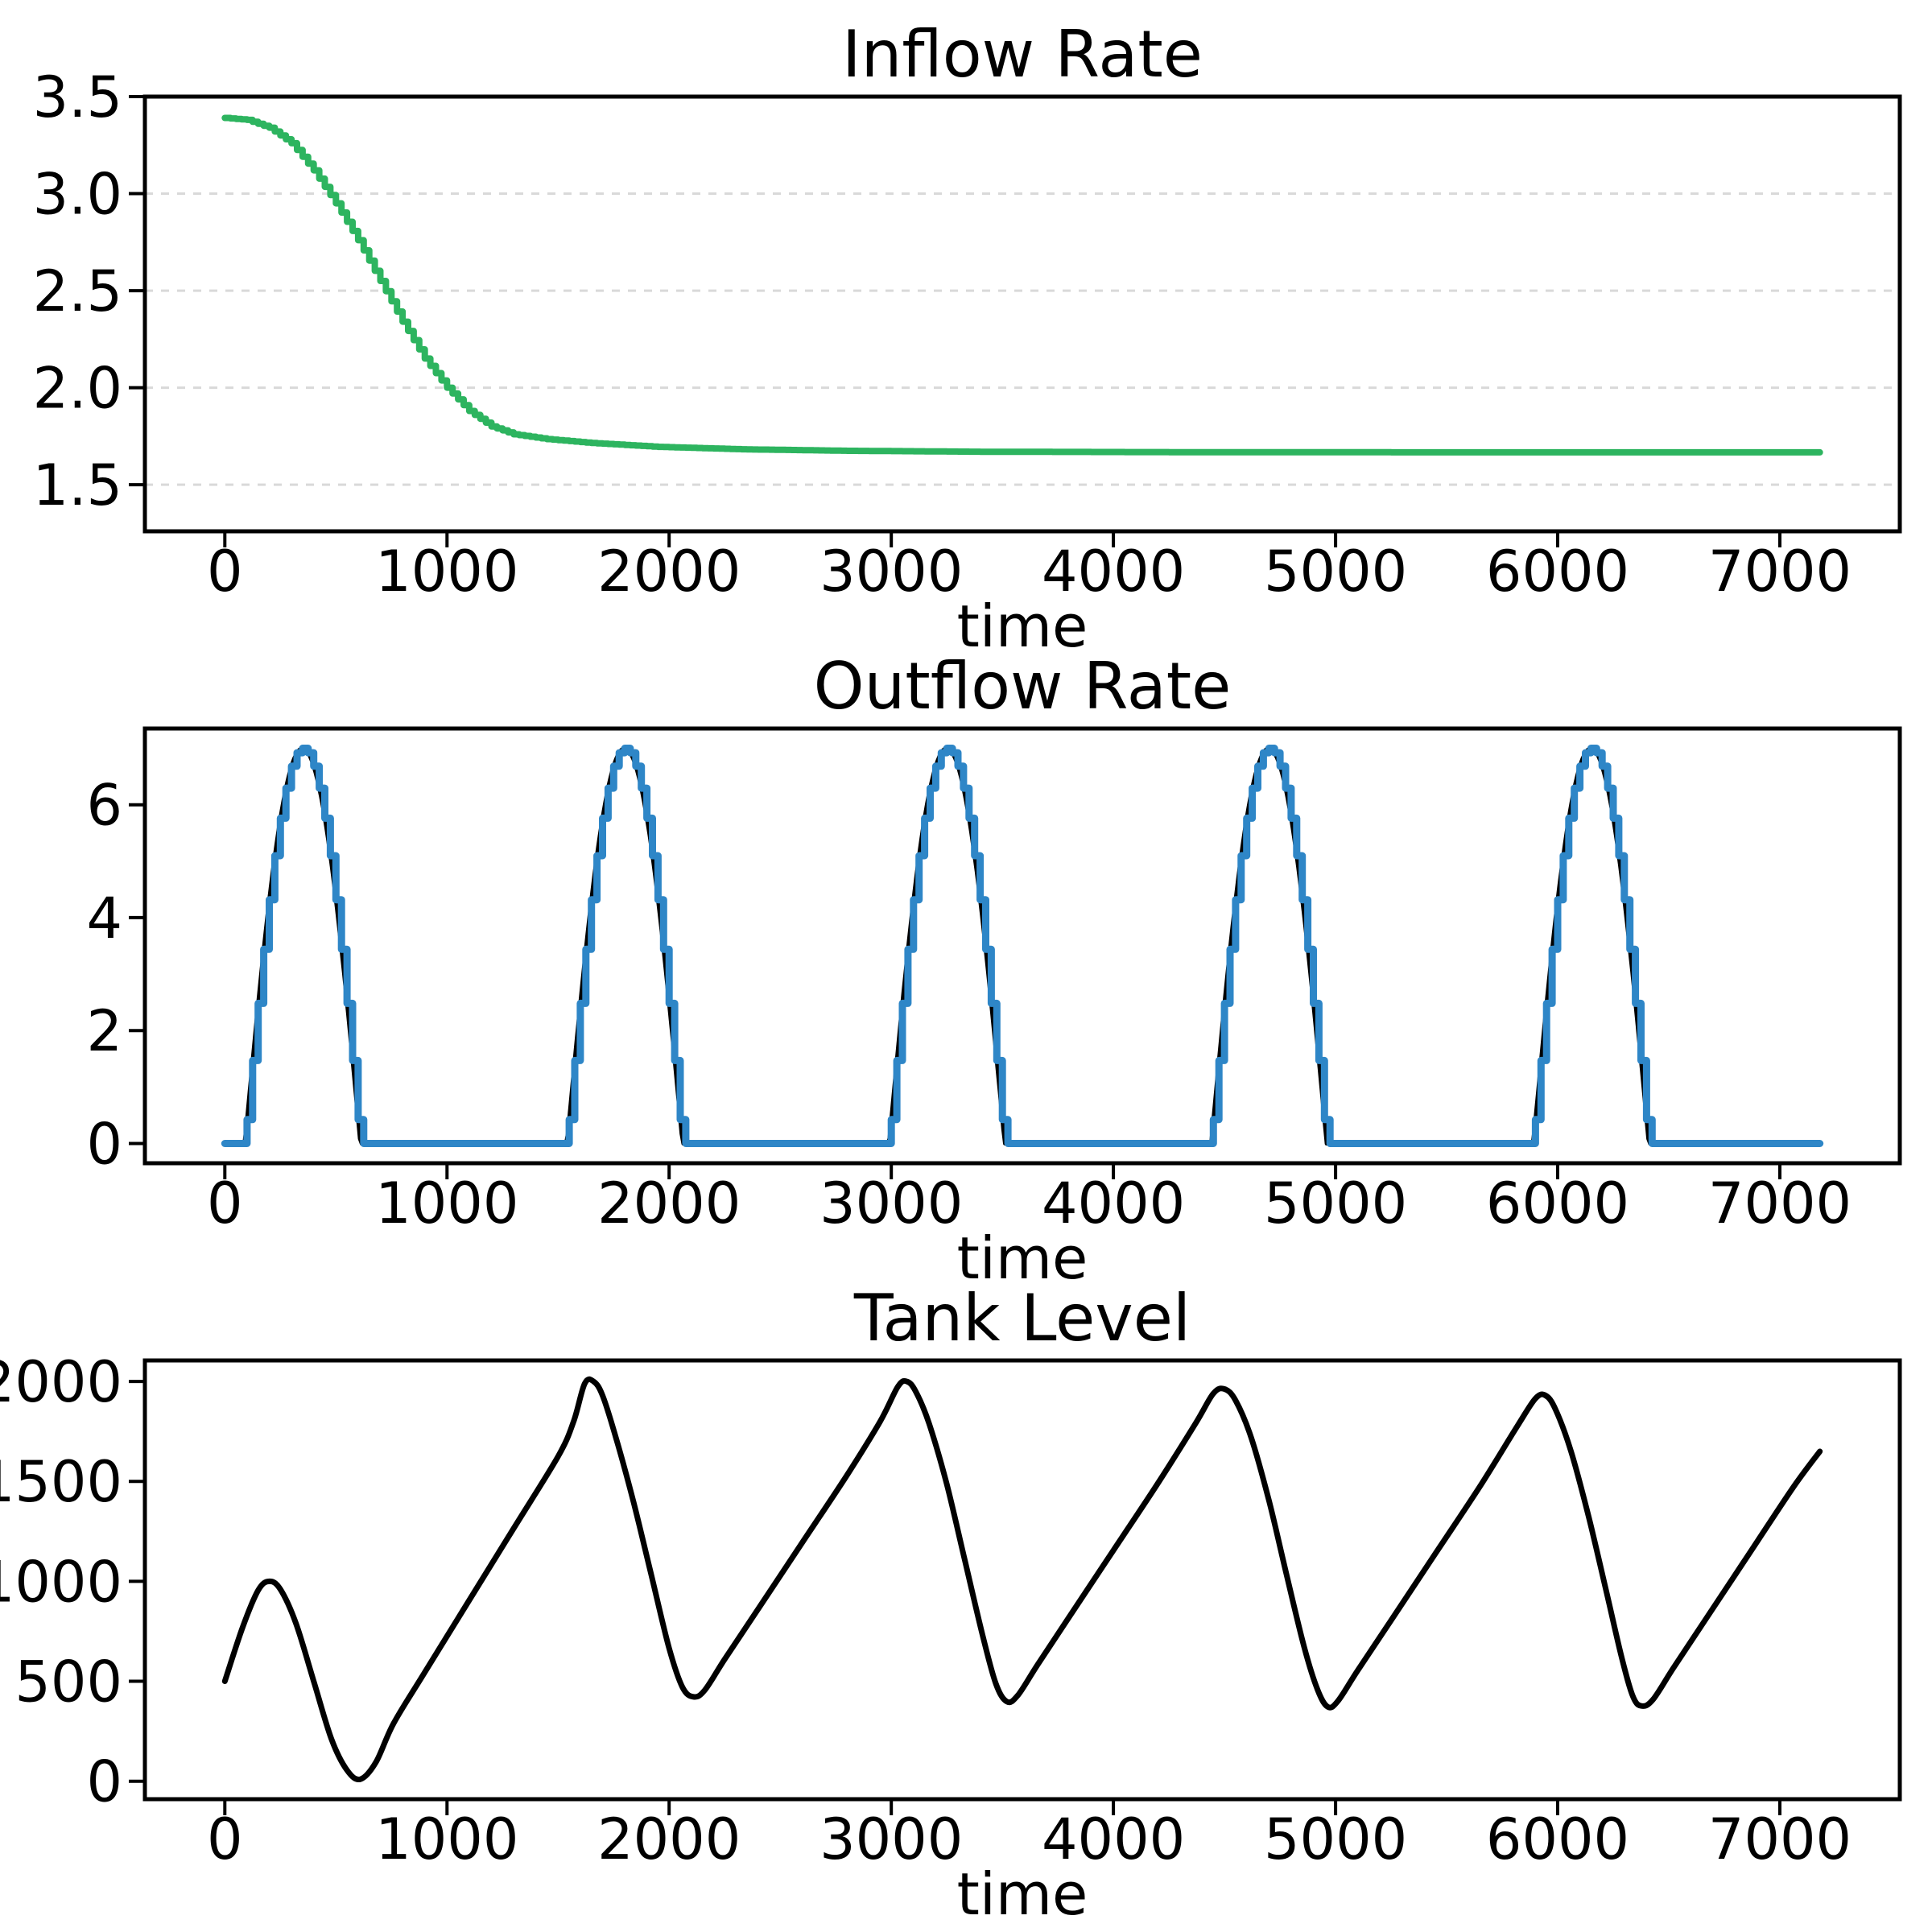  I want to click on y-tick-label: 2.5, so click(77, 291).